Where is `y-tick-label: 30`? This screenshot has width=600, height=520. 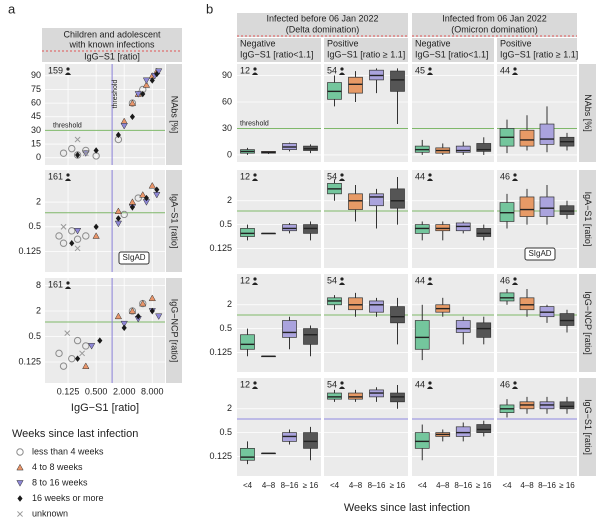 y-tick-label: 30 is located at coordinates (36, 130).